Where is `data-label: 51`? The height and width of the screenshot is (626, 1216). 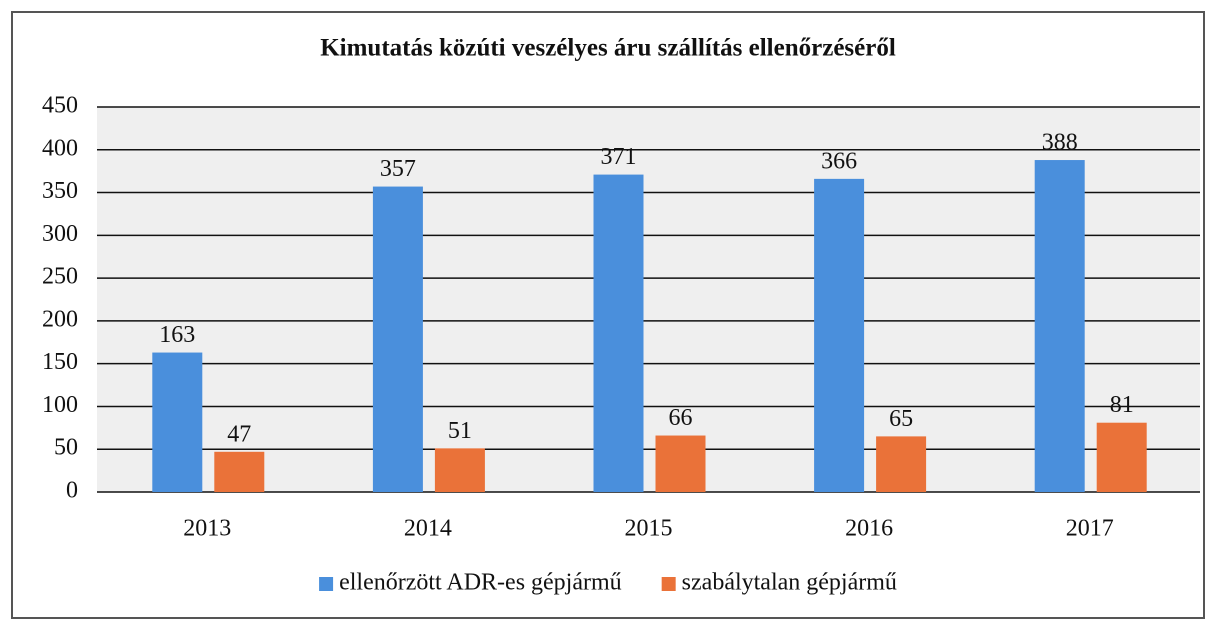
data-label: 51 is located at coordinates (460, 431).